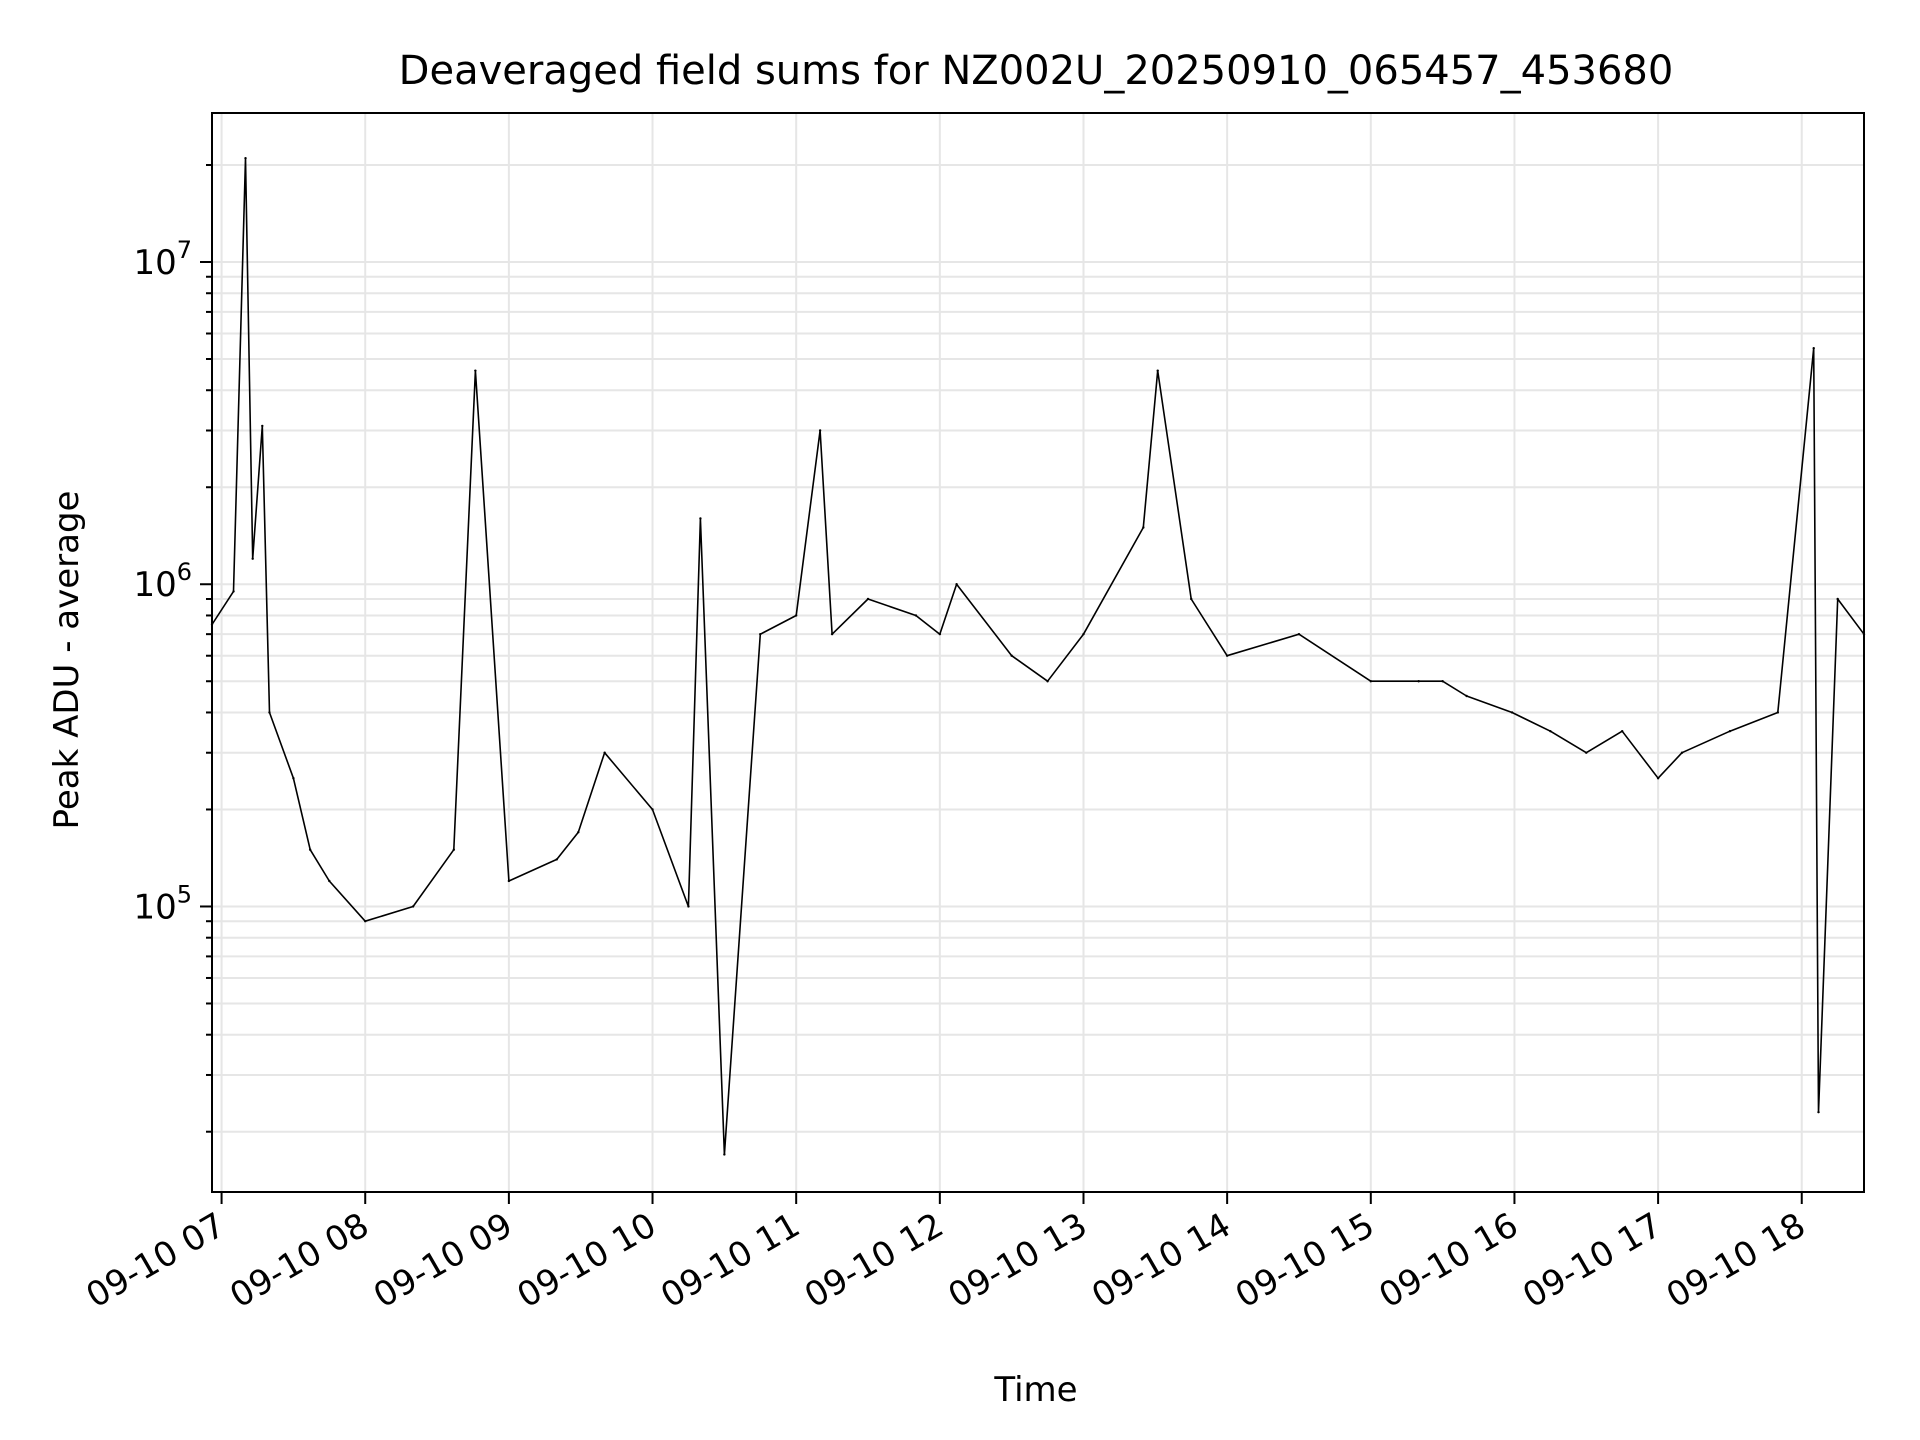 Image resolution: width=1920 pixels, height=1440 pixels. I want to click on x-axis-label: Time, so click(1035, 1390).